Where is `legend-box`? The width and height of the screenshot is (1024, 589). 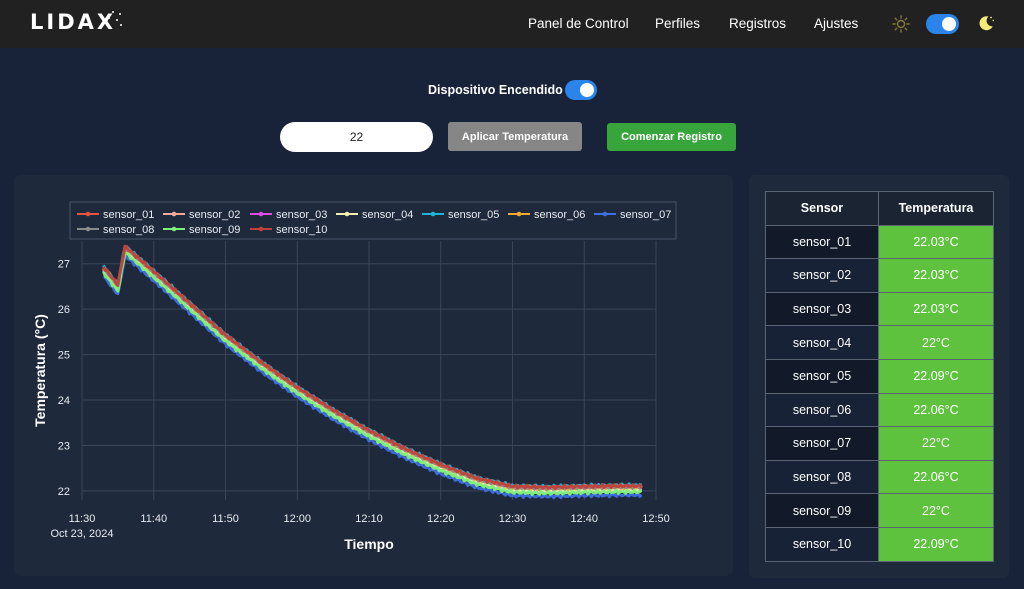
legend-box is located at coordinates (373, 220).